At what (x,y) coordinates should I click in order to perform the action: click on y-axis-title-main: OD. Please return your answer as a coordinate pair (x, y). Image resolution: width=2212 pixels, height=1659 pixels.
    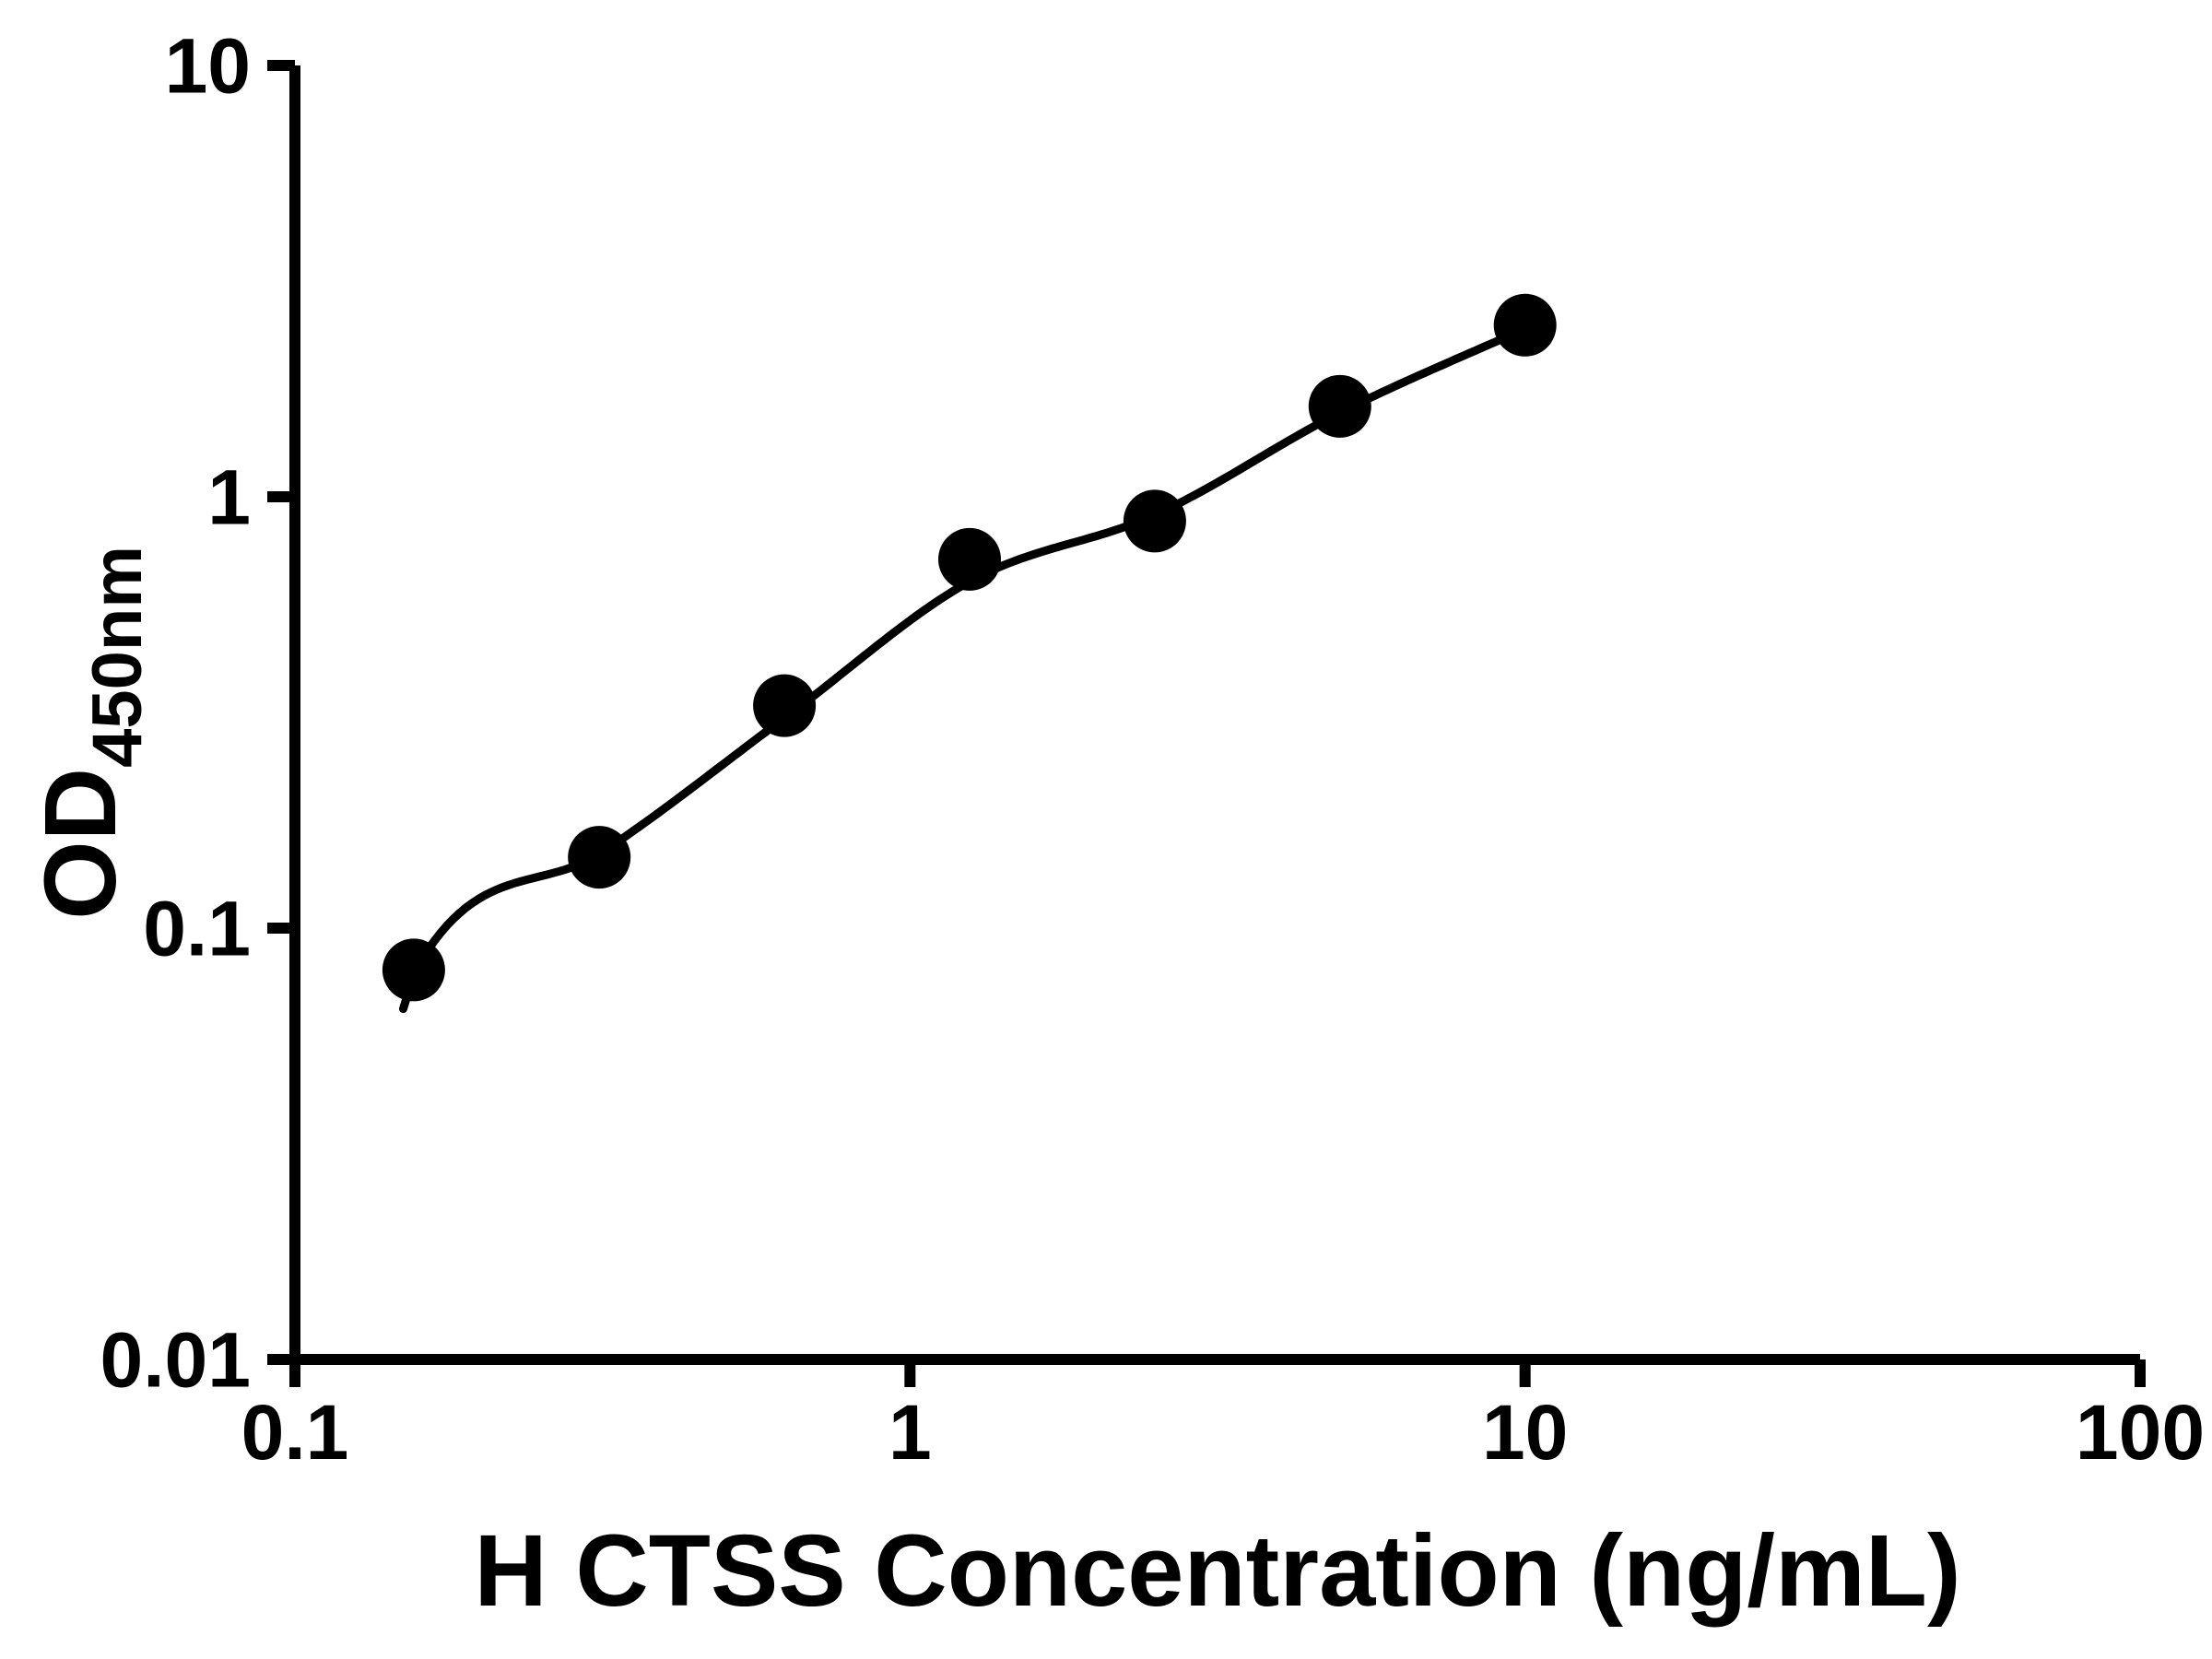
    Looking at the image, I should click on (80, 844).